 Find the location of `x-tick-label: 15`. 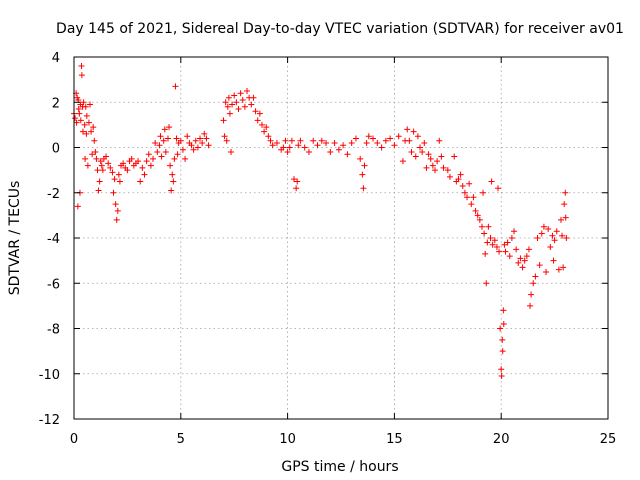

x-tick-label: 15 is located at coordinates (394, 439).